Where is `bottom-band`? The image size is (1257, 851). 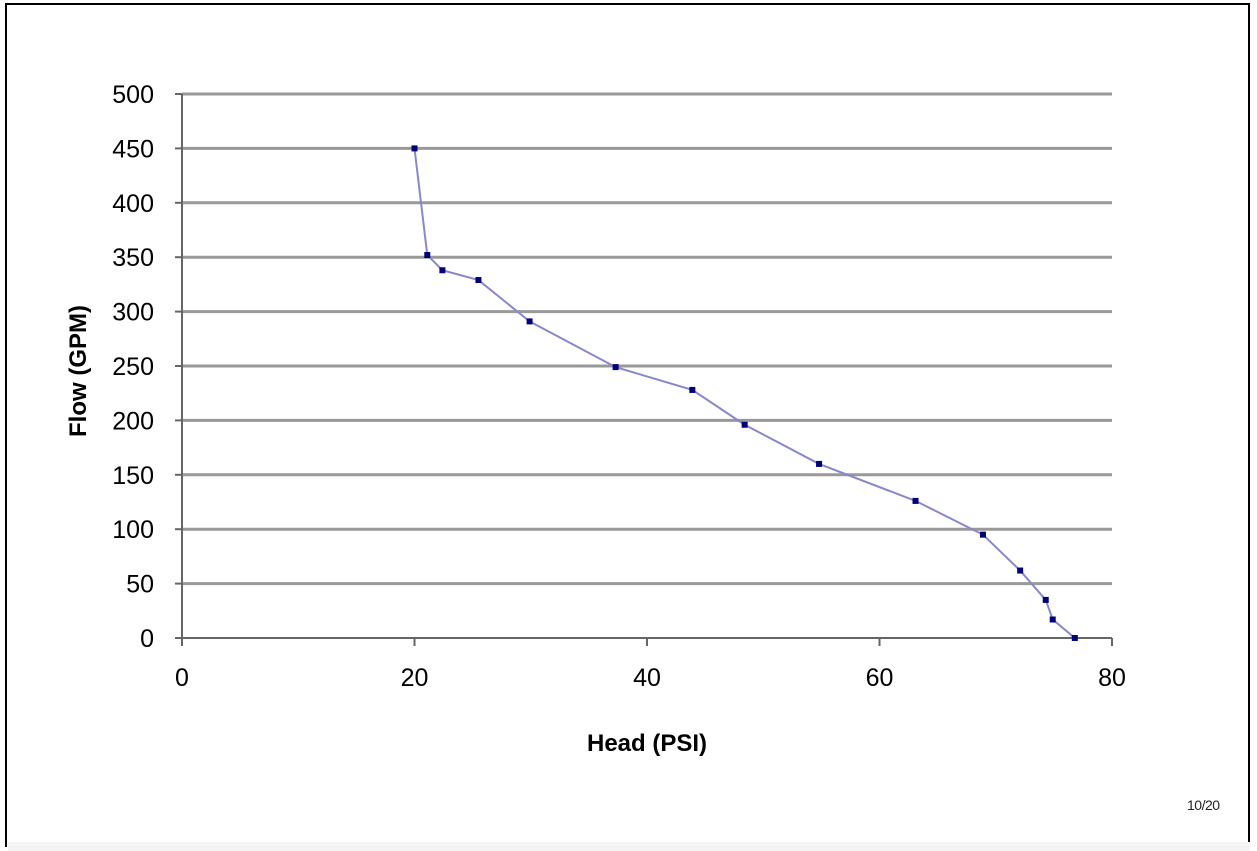 bottom-band is located at coordinates (629, 846).